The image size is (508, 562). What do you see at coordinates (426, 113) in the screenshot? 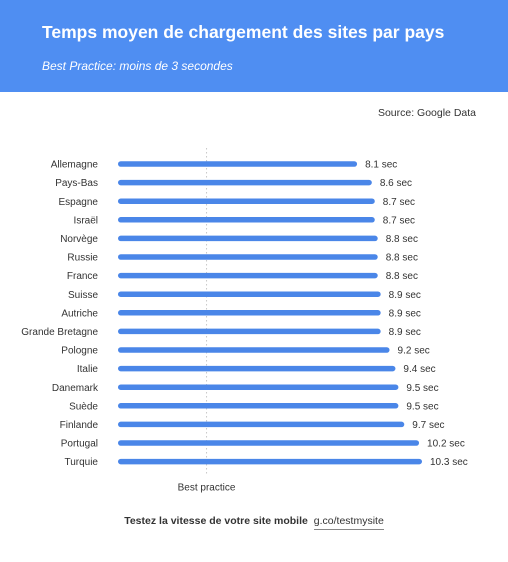
I see `source-label: Source: Google Data` at bounding box center [426, 113].